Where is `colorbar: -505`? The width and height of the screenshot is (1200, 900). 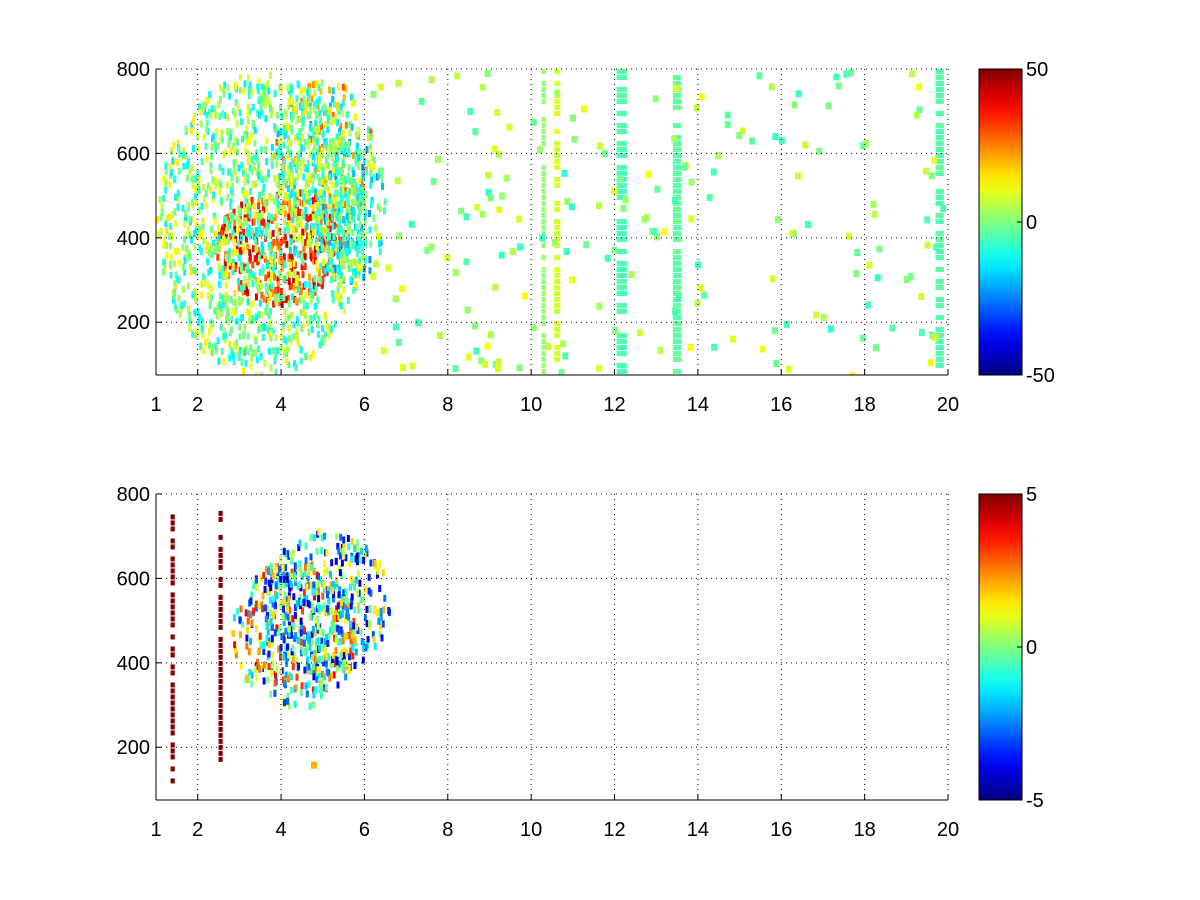 colorbar: -505 is located at coordinates (1011, 648).